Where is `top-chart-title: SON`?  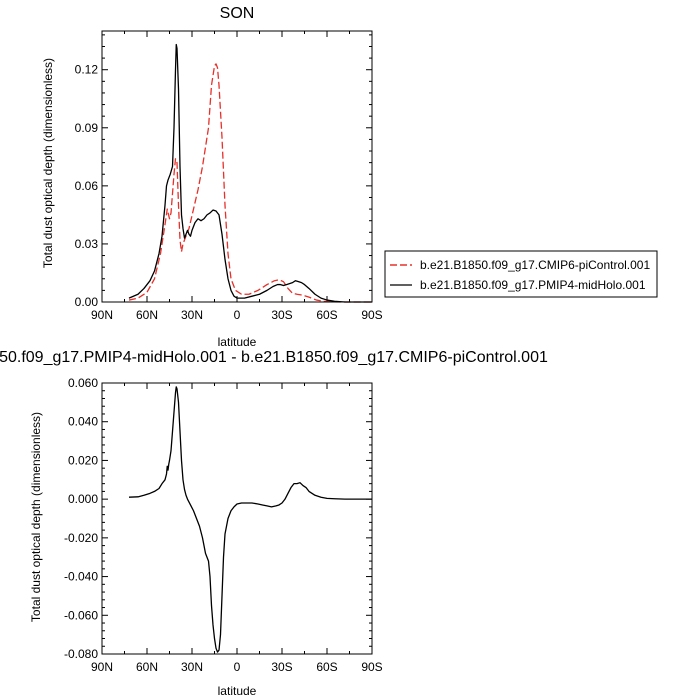
top-chart-title: SON is located at coordinates (237, 13).